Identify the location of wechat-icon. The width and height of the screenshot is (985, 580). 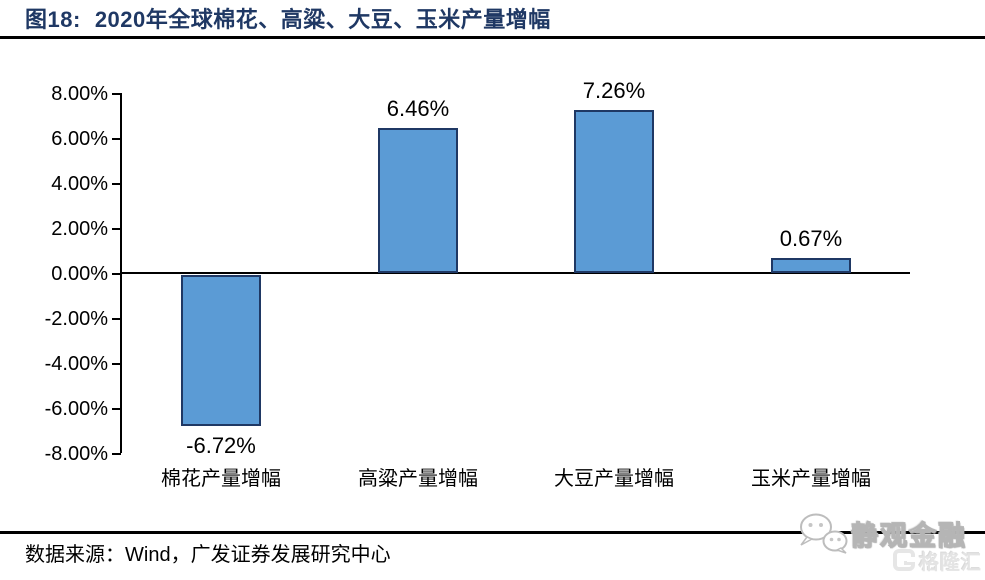
(824, 533).